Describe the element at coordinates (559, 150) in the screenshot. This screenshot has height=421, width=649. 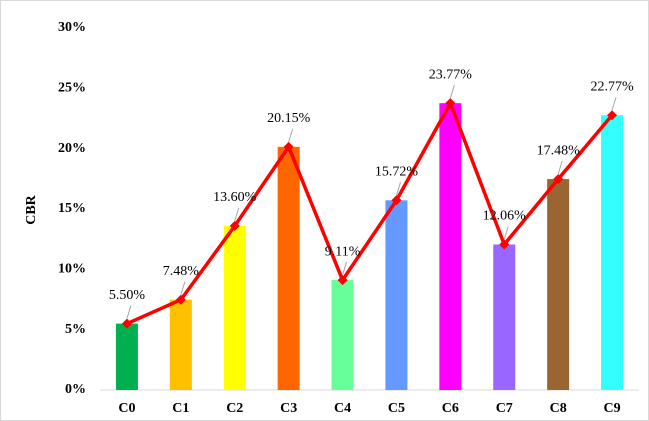
I see `data-label: 17.48%` at that location.